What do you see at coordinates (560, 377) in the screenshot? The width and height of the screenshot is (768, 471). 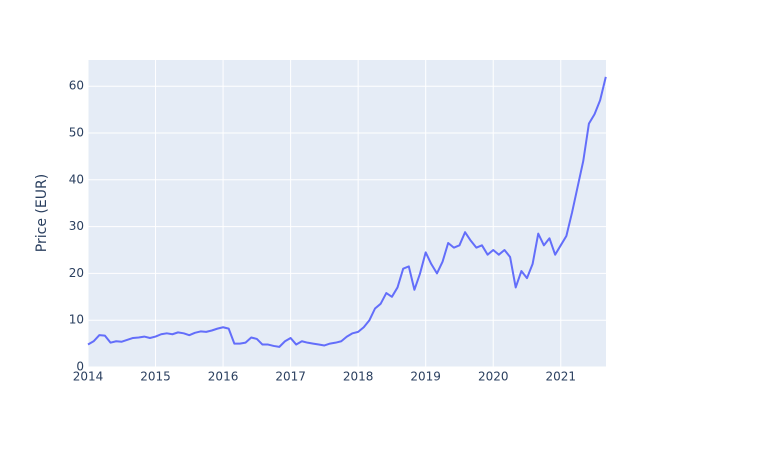 I see `x-tick-label: 2021` at bounding box center [560, 377].